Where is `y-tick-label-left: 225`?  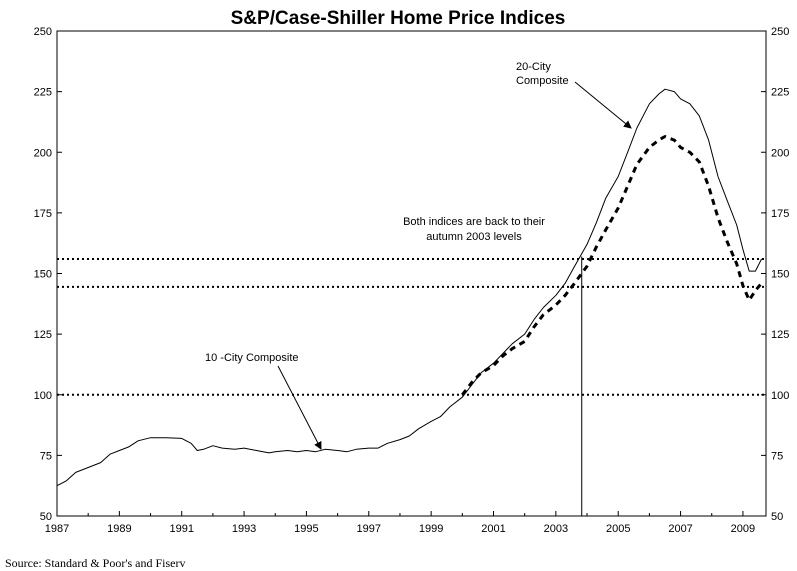
y-tick-label-left: 225 is located at coordinates (43, 93).